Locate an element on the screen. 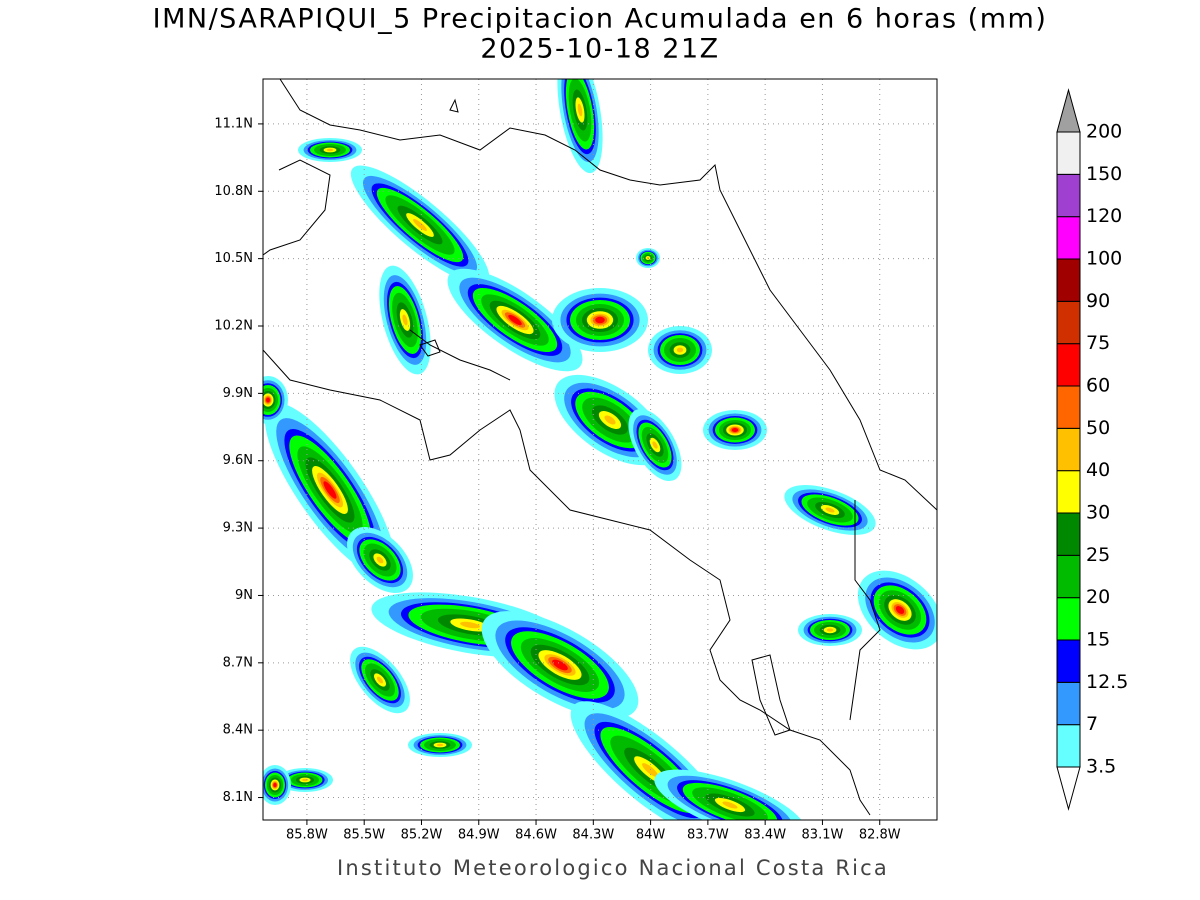 This screenshot has width=1200, height=900. lon-tick-label: 83.1W is located at coordinates (823, 835).